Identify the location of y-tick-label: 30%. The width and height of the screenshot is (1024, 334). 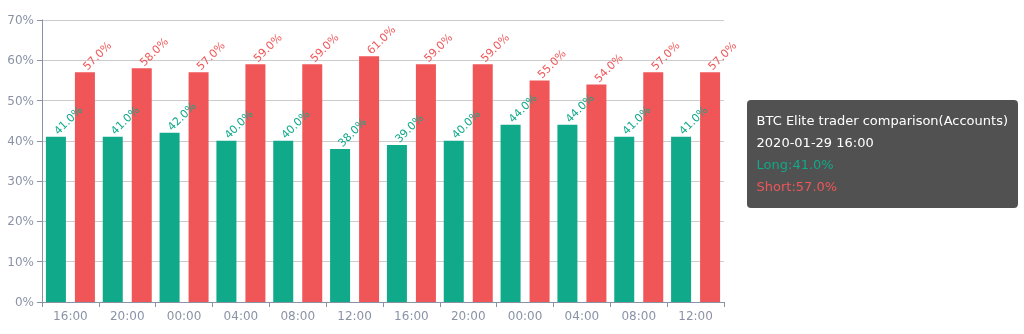
(20, 181).